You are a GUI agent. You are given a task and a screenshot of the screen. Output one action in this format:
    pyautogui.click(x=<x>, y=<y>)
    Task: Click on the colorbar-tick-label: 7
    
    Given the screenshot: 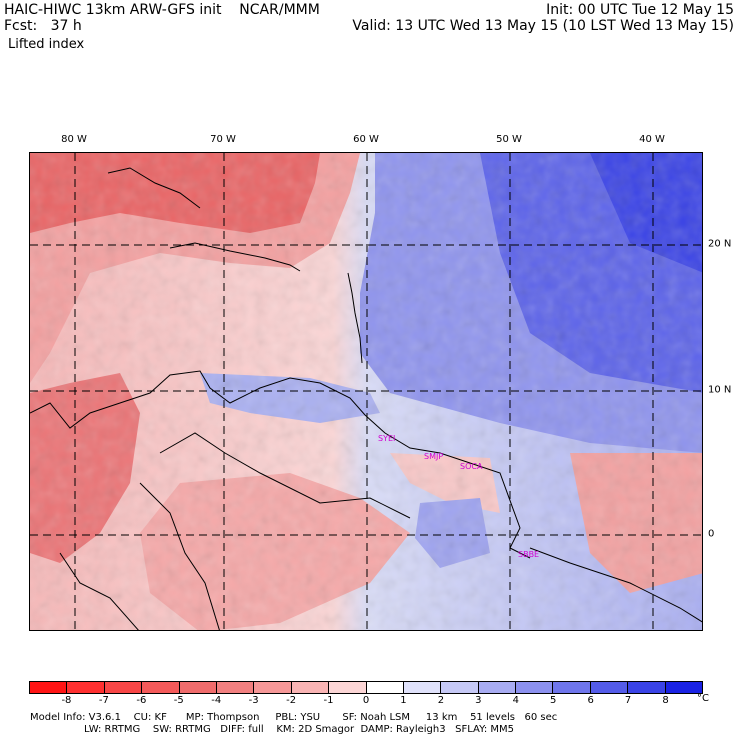 What is the action you would take?
    pyautogui.click(x=628, y=700)
    